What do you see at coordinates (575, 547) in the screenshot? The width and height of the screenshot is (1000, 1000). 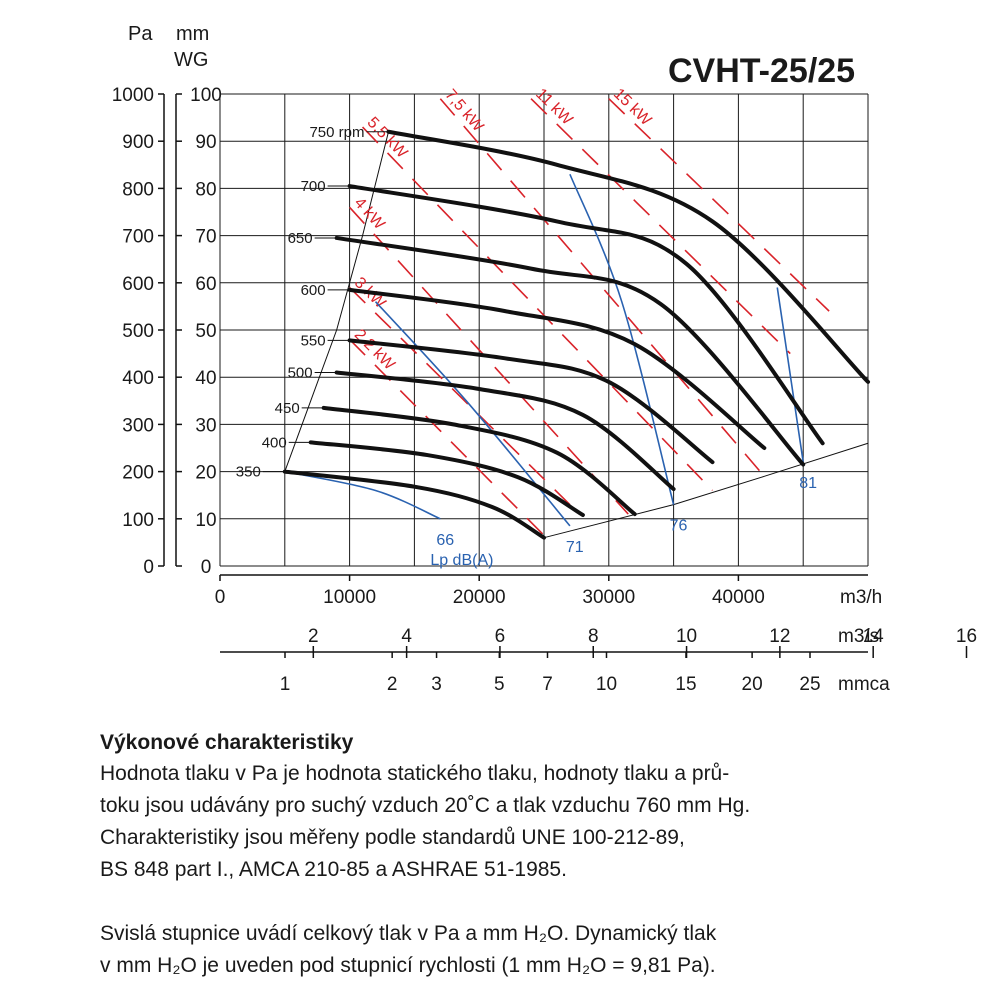 I see `noise-line-label: 71` at bounding box center [575, 547].